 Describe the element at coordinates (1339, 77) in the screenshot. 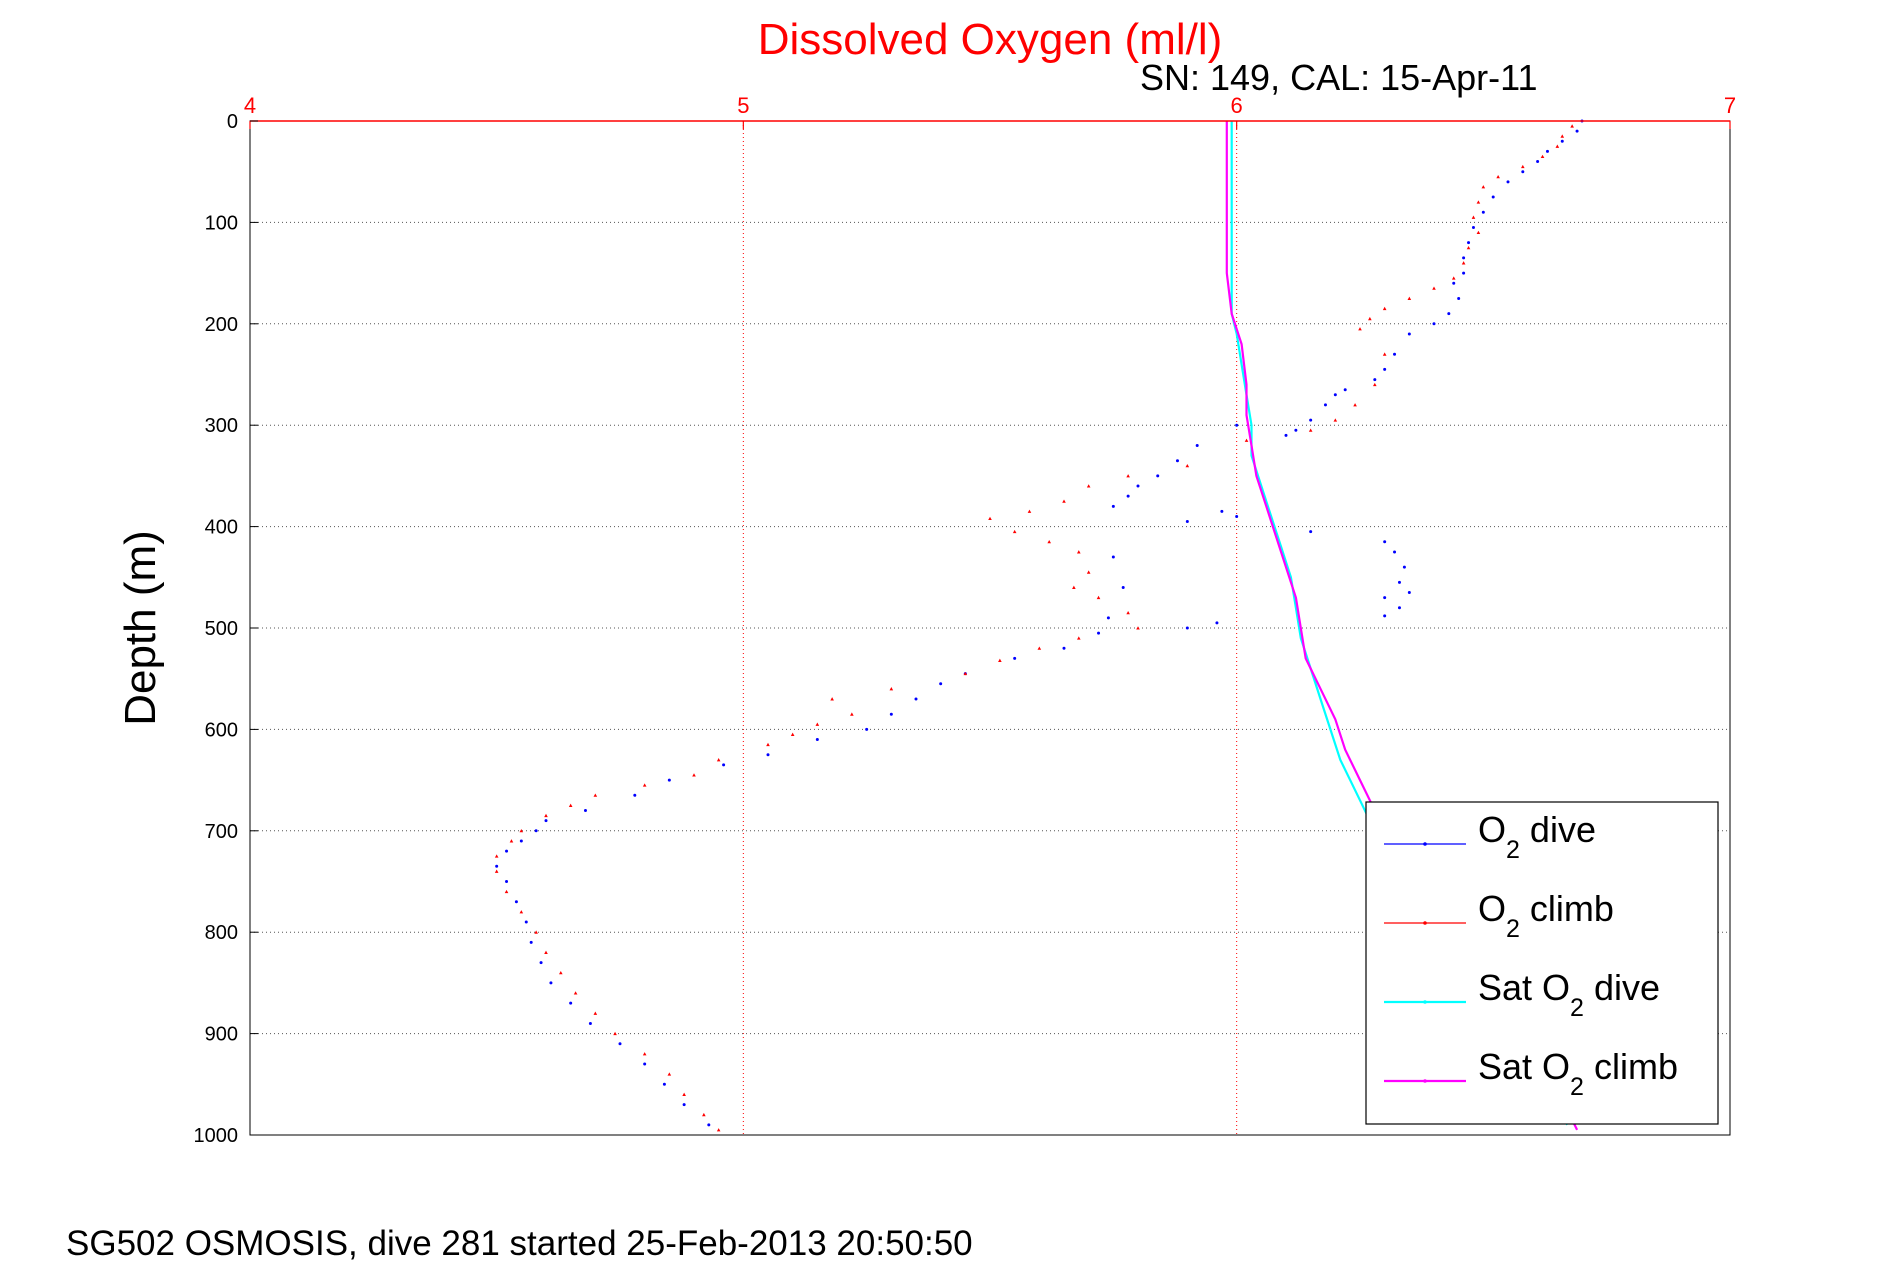

I see `chart-subtitle: SN: 149, CAL: 15-Apr-11` at that location.